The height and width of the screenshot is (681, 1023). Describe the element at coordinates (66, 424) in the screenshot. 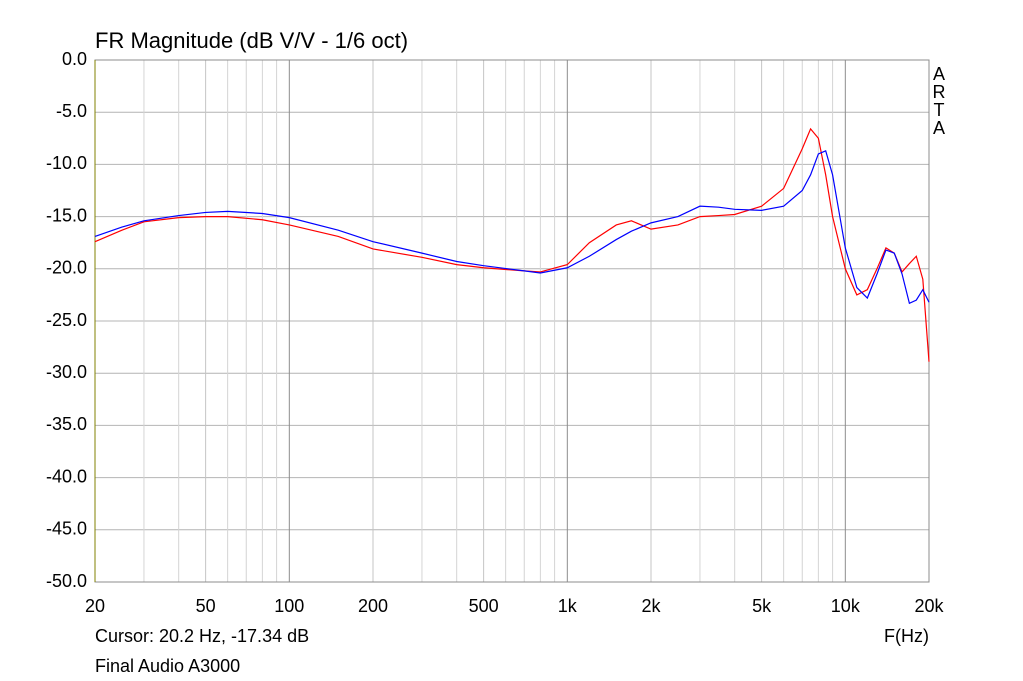

I see `y-tick-label: -35.0` at that location.